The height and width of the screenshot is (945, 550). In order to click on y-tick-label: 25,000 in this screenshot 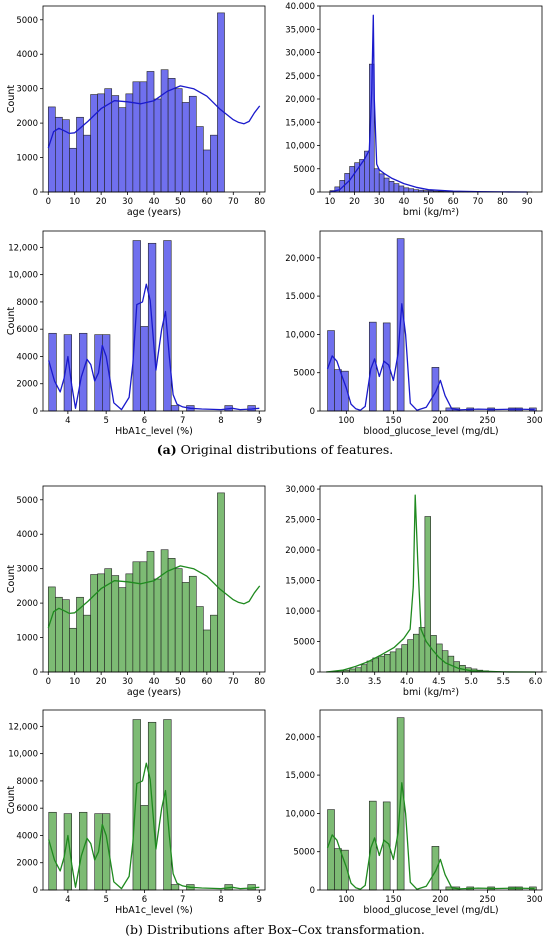, I will do `click(300, 77)`.